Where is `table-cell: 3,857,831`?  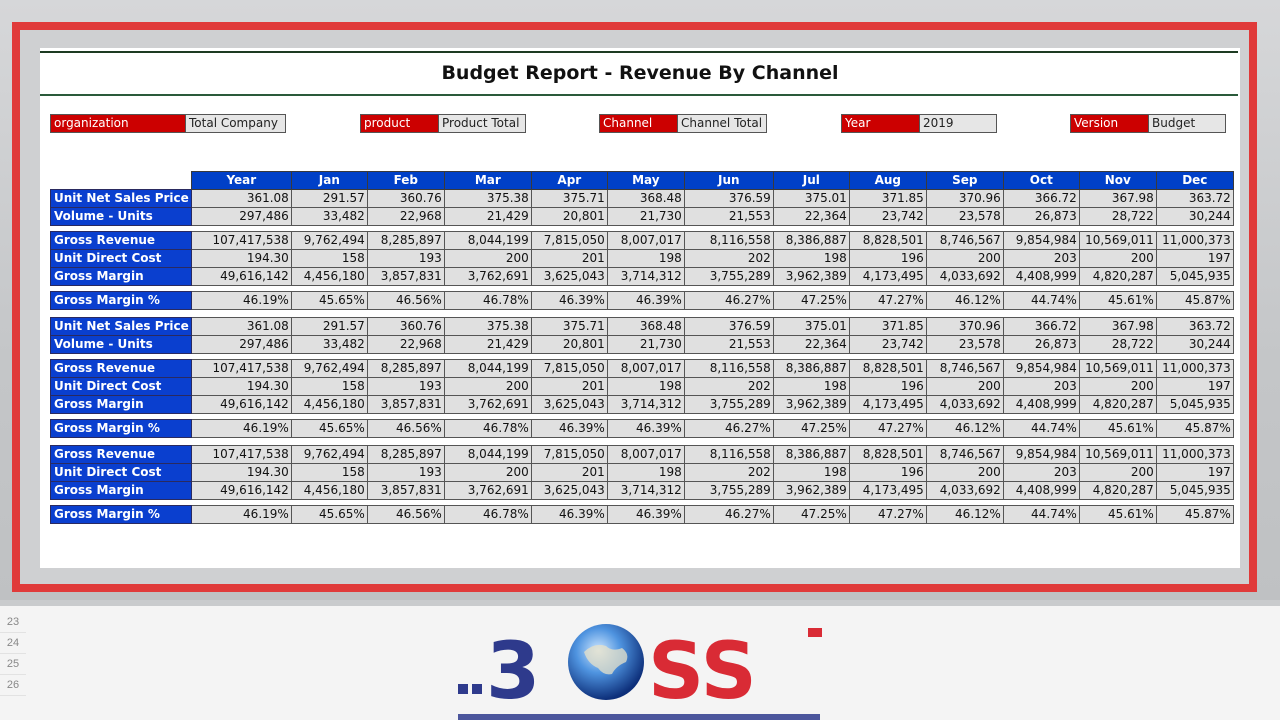
table-cell: 3,857,831 is located at coordinates (405, 276).